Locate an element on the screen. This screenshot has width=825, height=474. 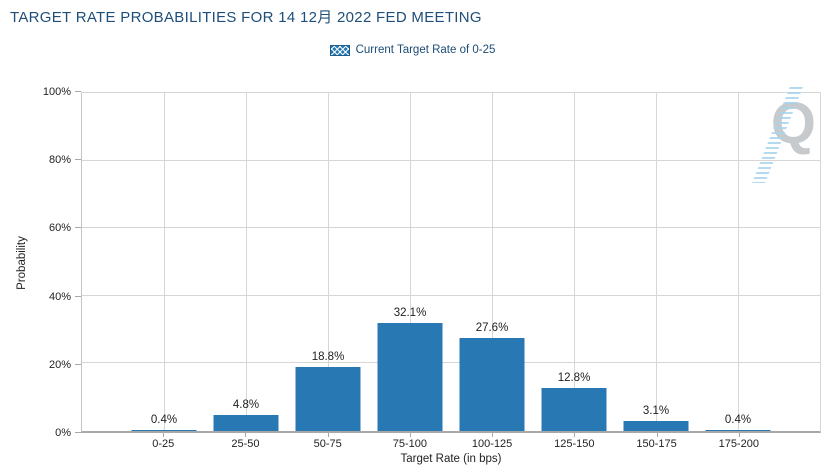
y-tick-label: 20% is located at coordinates (59, 364).